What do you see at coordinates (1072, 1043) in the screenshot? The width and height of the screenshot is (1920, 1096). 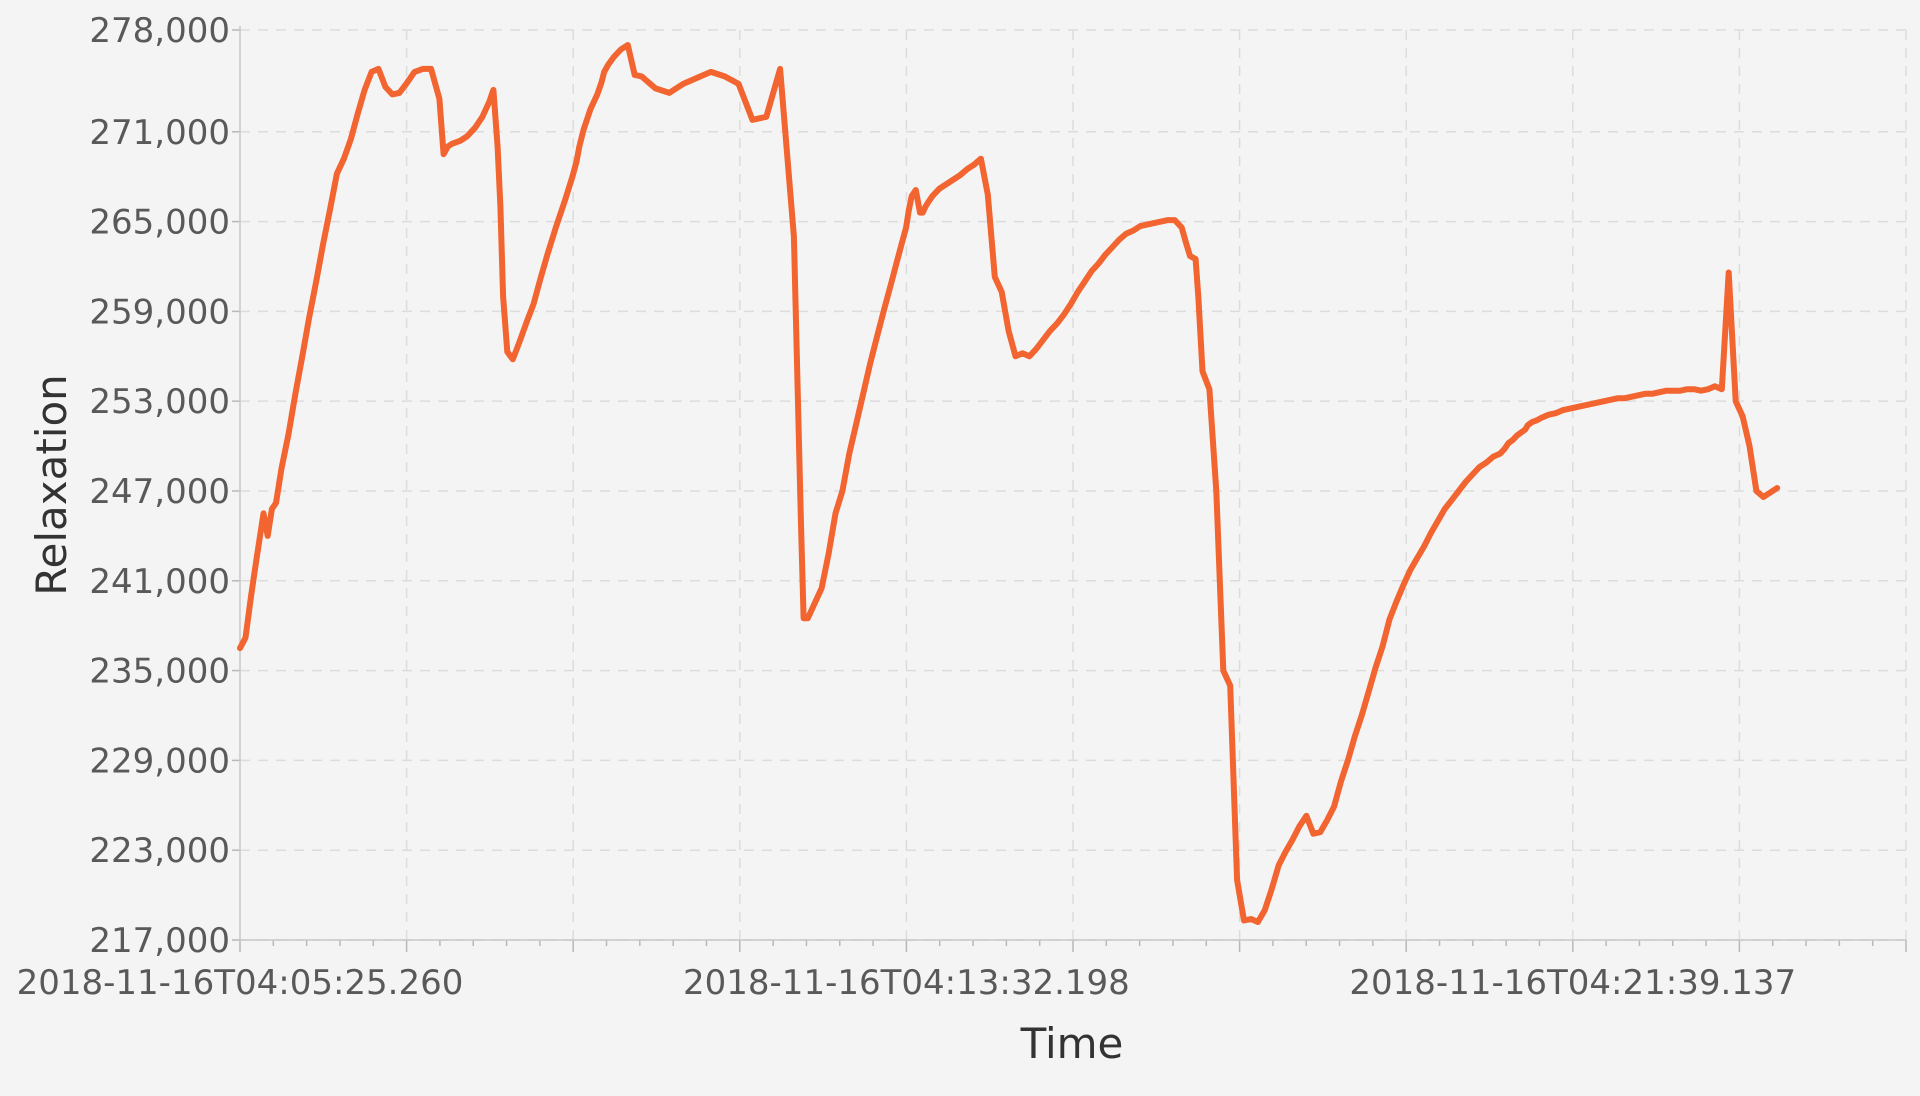 I see `x-axis-title: Time` at bounding box center [1072, 1043].